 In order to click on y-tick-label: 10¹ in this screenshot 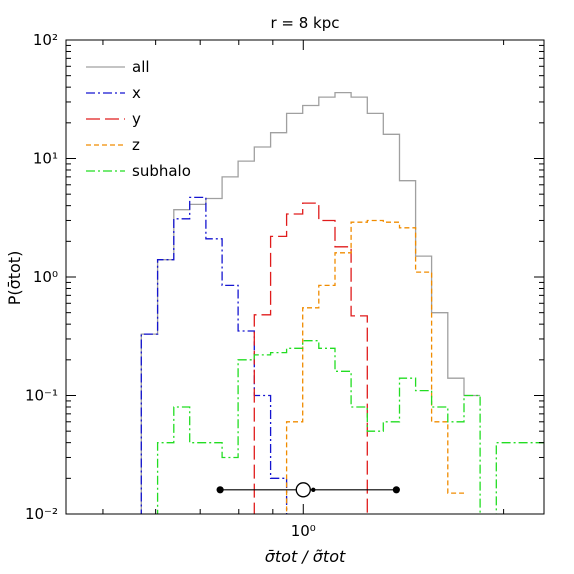, I will do `click(45, 159)`.